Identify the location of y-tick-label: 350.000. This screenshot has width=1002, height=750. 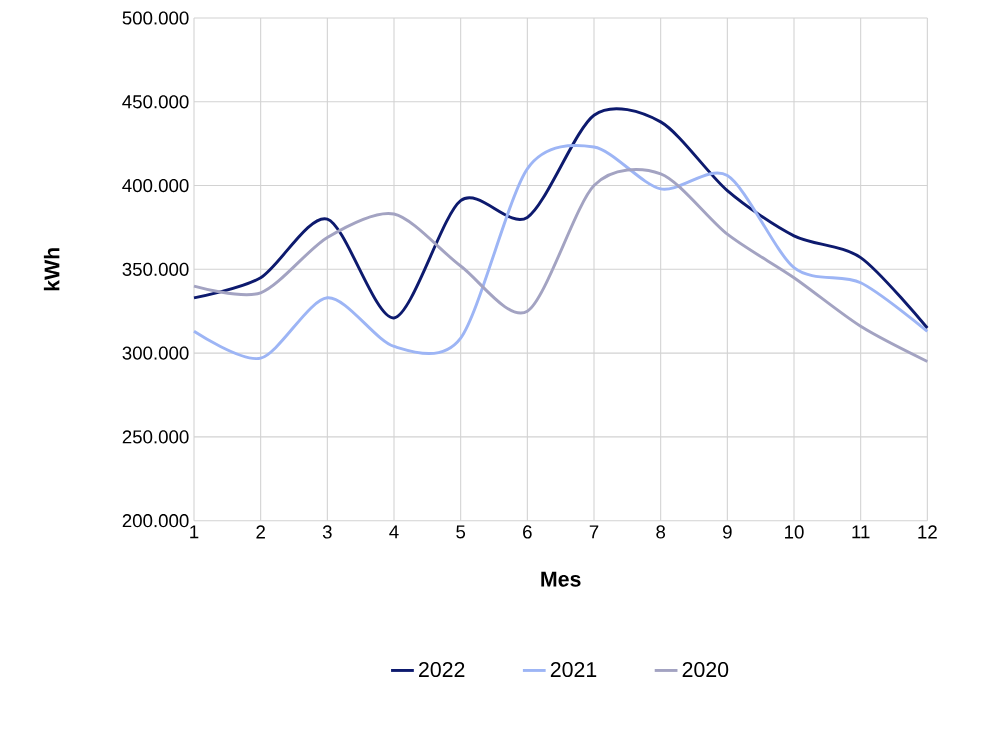
(155, 269).